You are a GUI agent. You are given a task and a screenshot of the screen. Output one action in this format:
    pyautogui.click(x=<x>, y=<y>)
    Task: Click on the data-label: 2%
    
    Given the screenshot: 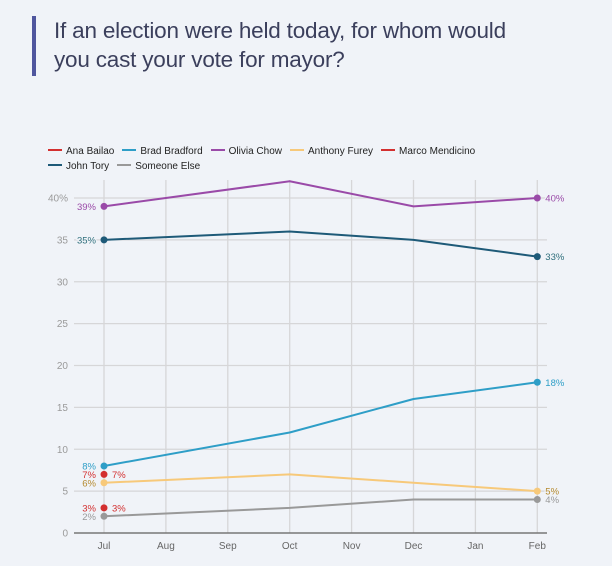 What is the action you would take?
    pyautogui.click(x=89, y=517)
    